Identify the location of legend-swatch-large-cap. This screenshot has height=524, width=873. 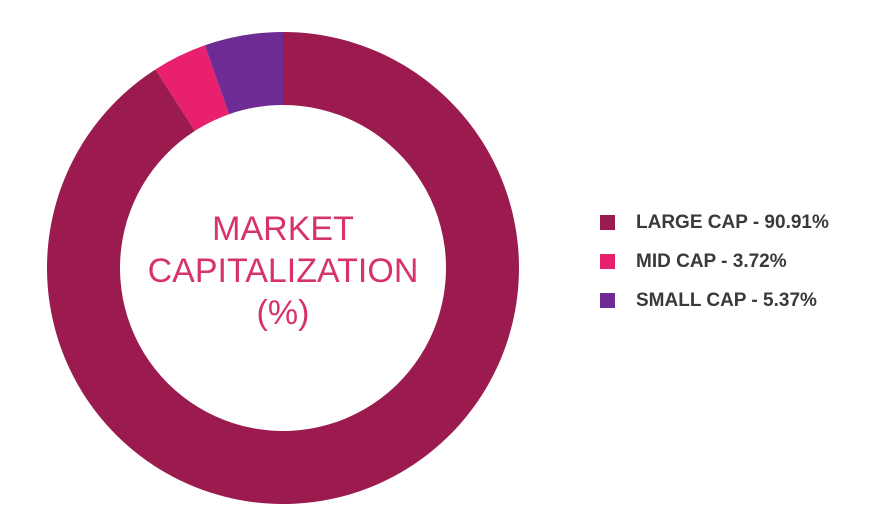
(607, 222).